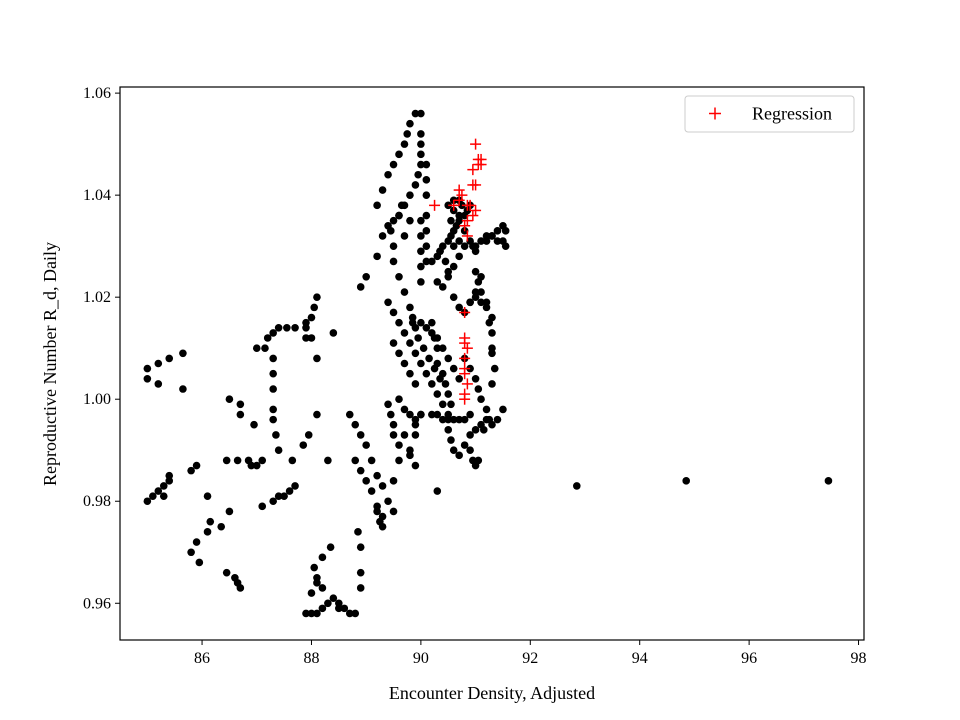 The width and height of the screenshot is (960, 720). Describe the element at coordinates (97, 501) in the screenshot. I see `y-tick-label: 0.98` at that location.